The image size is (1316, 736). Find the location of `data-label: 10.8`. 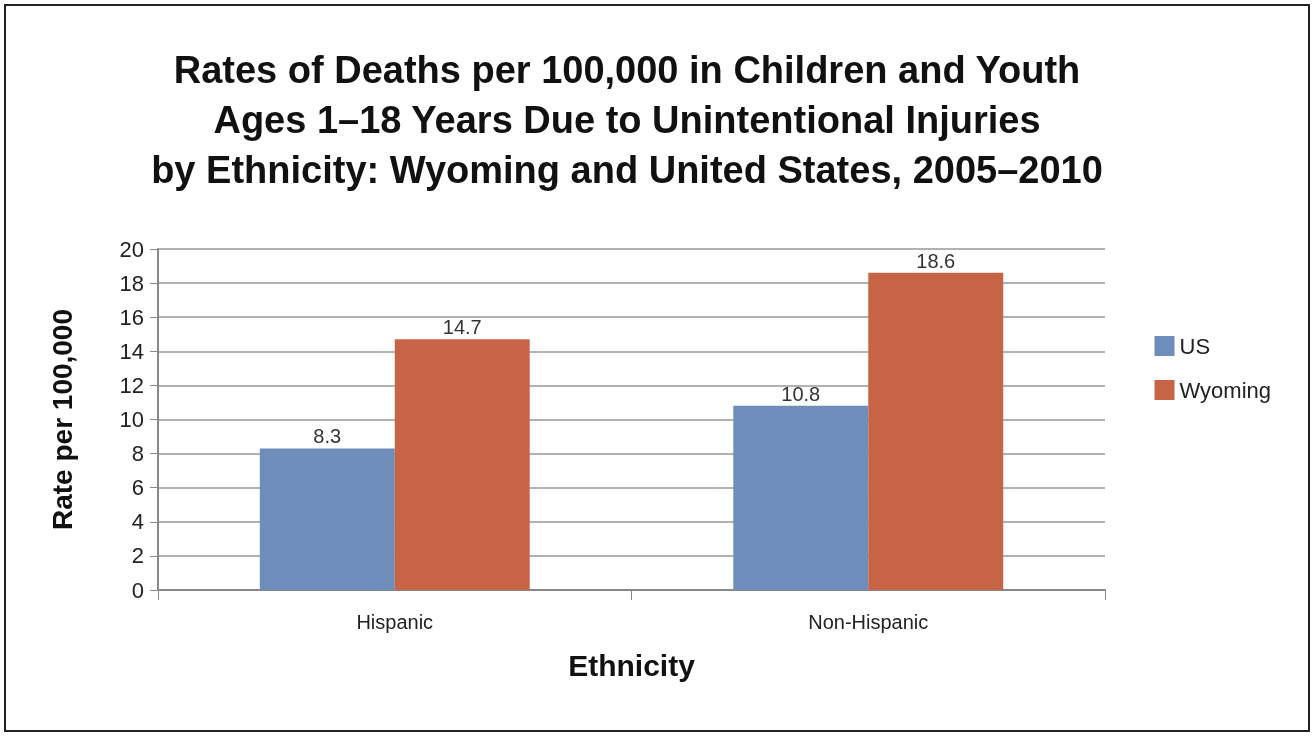

data-label: 10.8 is located at coordinates (801, 393).